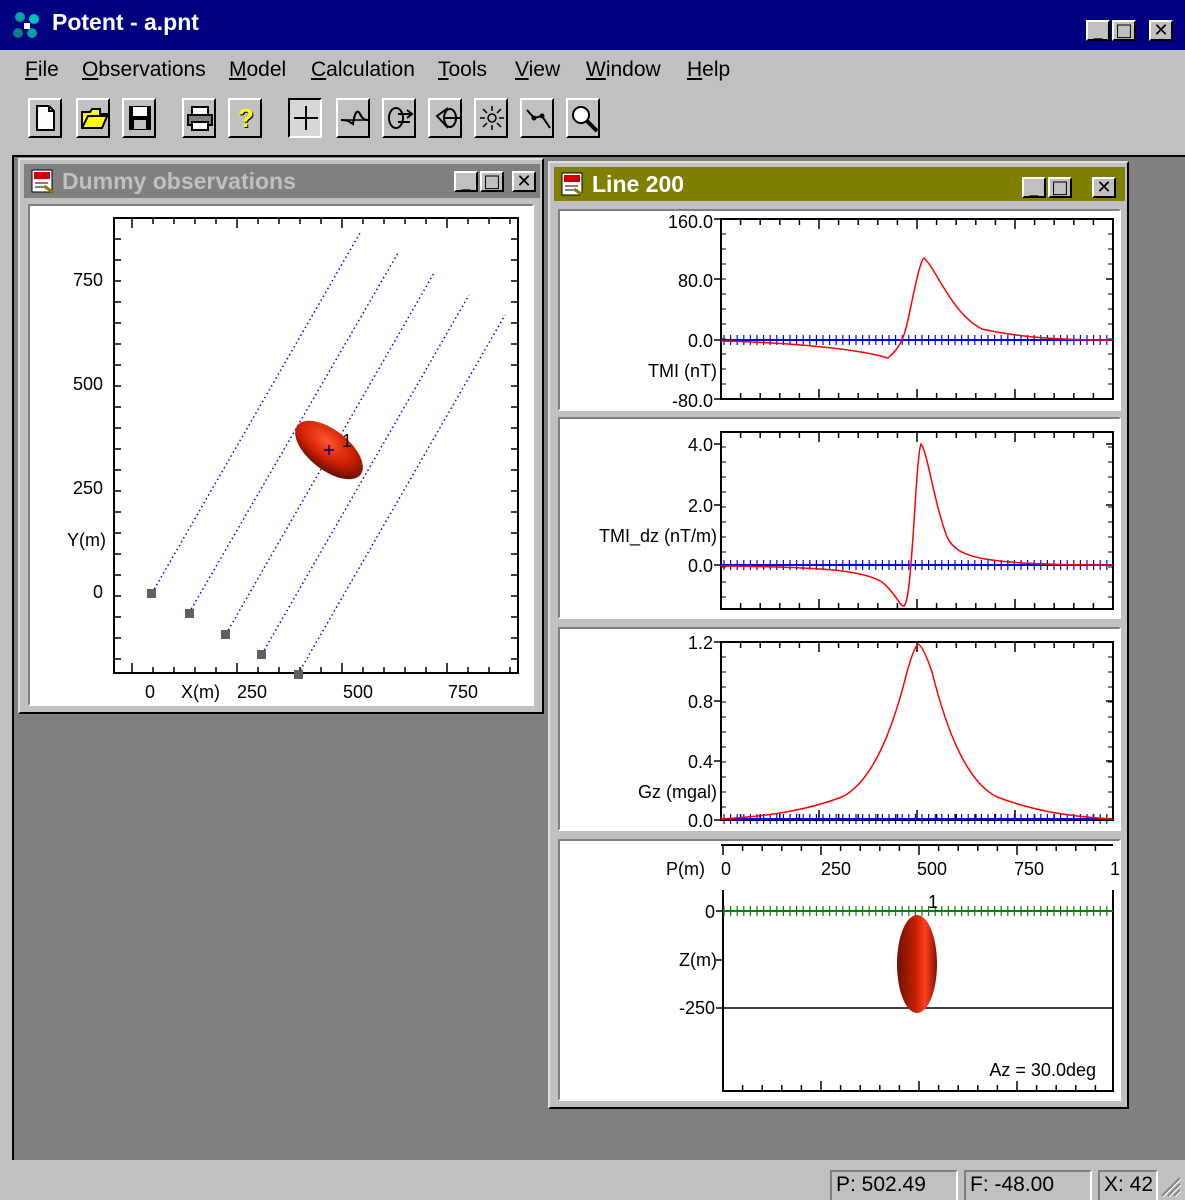 This screenshot has width=1185, height=1200. What do you see at coordinates (909, 850) in the screenshot?
I see `section-top-ticks` at bounding box center [909, 850].